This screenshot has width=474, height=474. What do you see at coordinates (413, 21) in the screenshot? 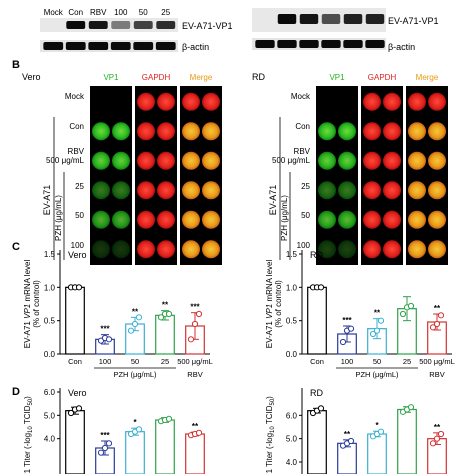
I see `vp1-band-label: EV-A71-VP1` at bounding box center [413, 21].